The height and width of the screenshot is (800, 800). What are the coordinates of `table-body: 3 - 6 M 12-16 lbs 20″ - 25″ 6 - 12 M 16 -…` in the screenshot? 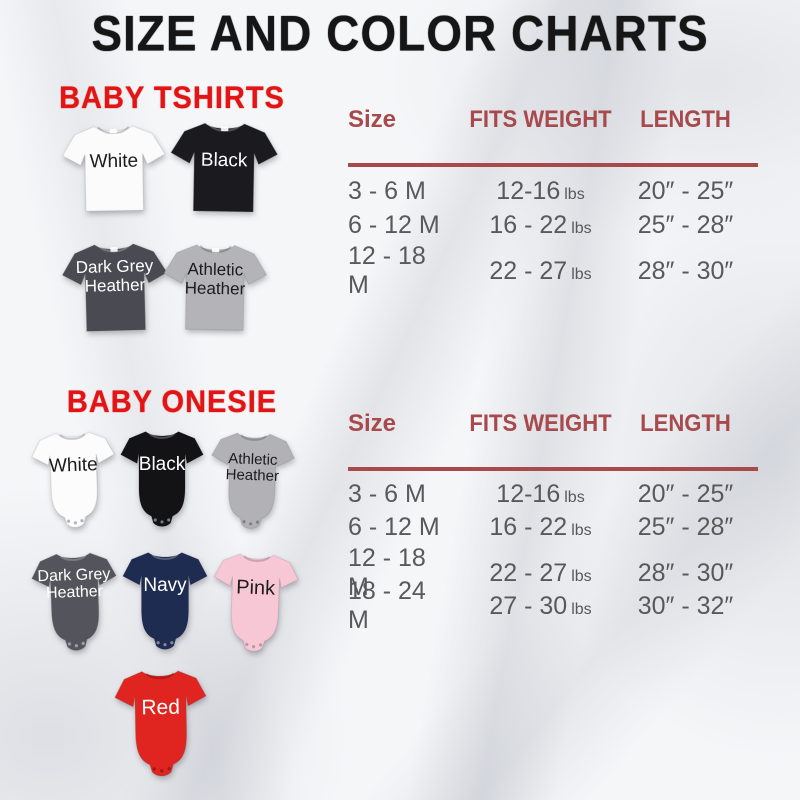 It's located at (554, 556).